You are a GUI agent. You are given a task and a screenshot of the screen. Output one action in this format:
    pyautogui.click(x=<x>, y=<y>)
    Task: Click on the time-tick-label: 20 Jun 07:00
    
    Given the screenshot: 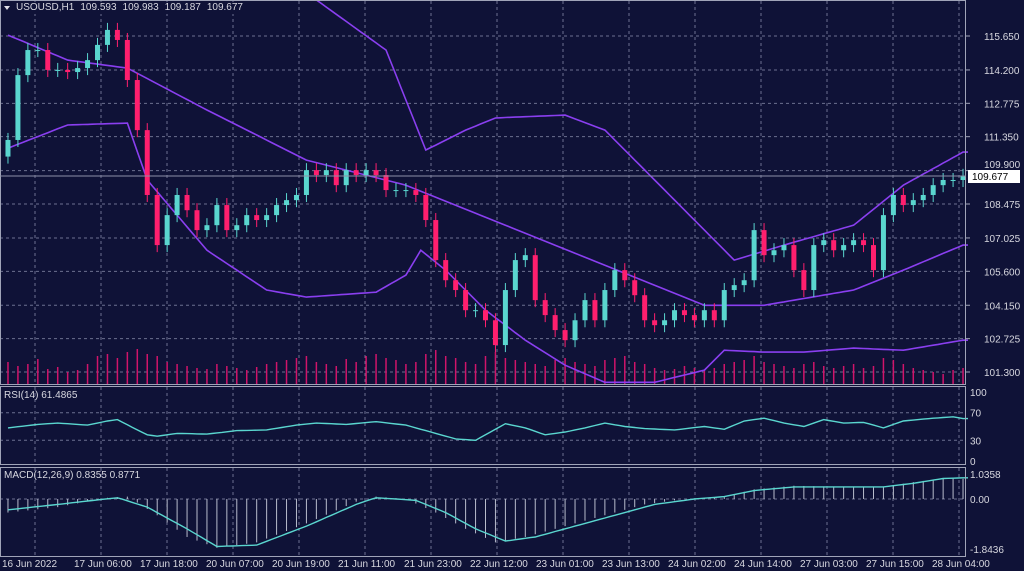 What is the action you would take?
    pyautogui.click(x=235, y=564)
    